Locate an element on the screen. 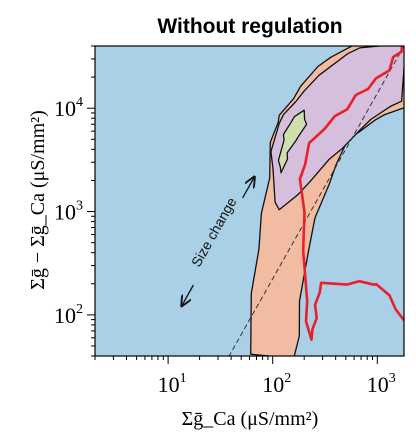 The height and width of the screenshot is (445, 416). y-tick-label: 10⁴ is located at coordinates (68, 108).